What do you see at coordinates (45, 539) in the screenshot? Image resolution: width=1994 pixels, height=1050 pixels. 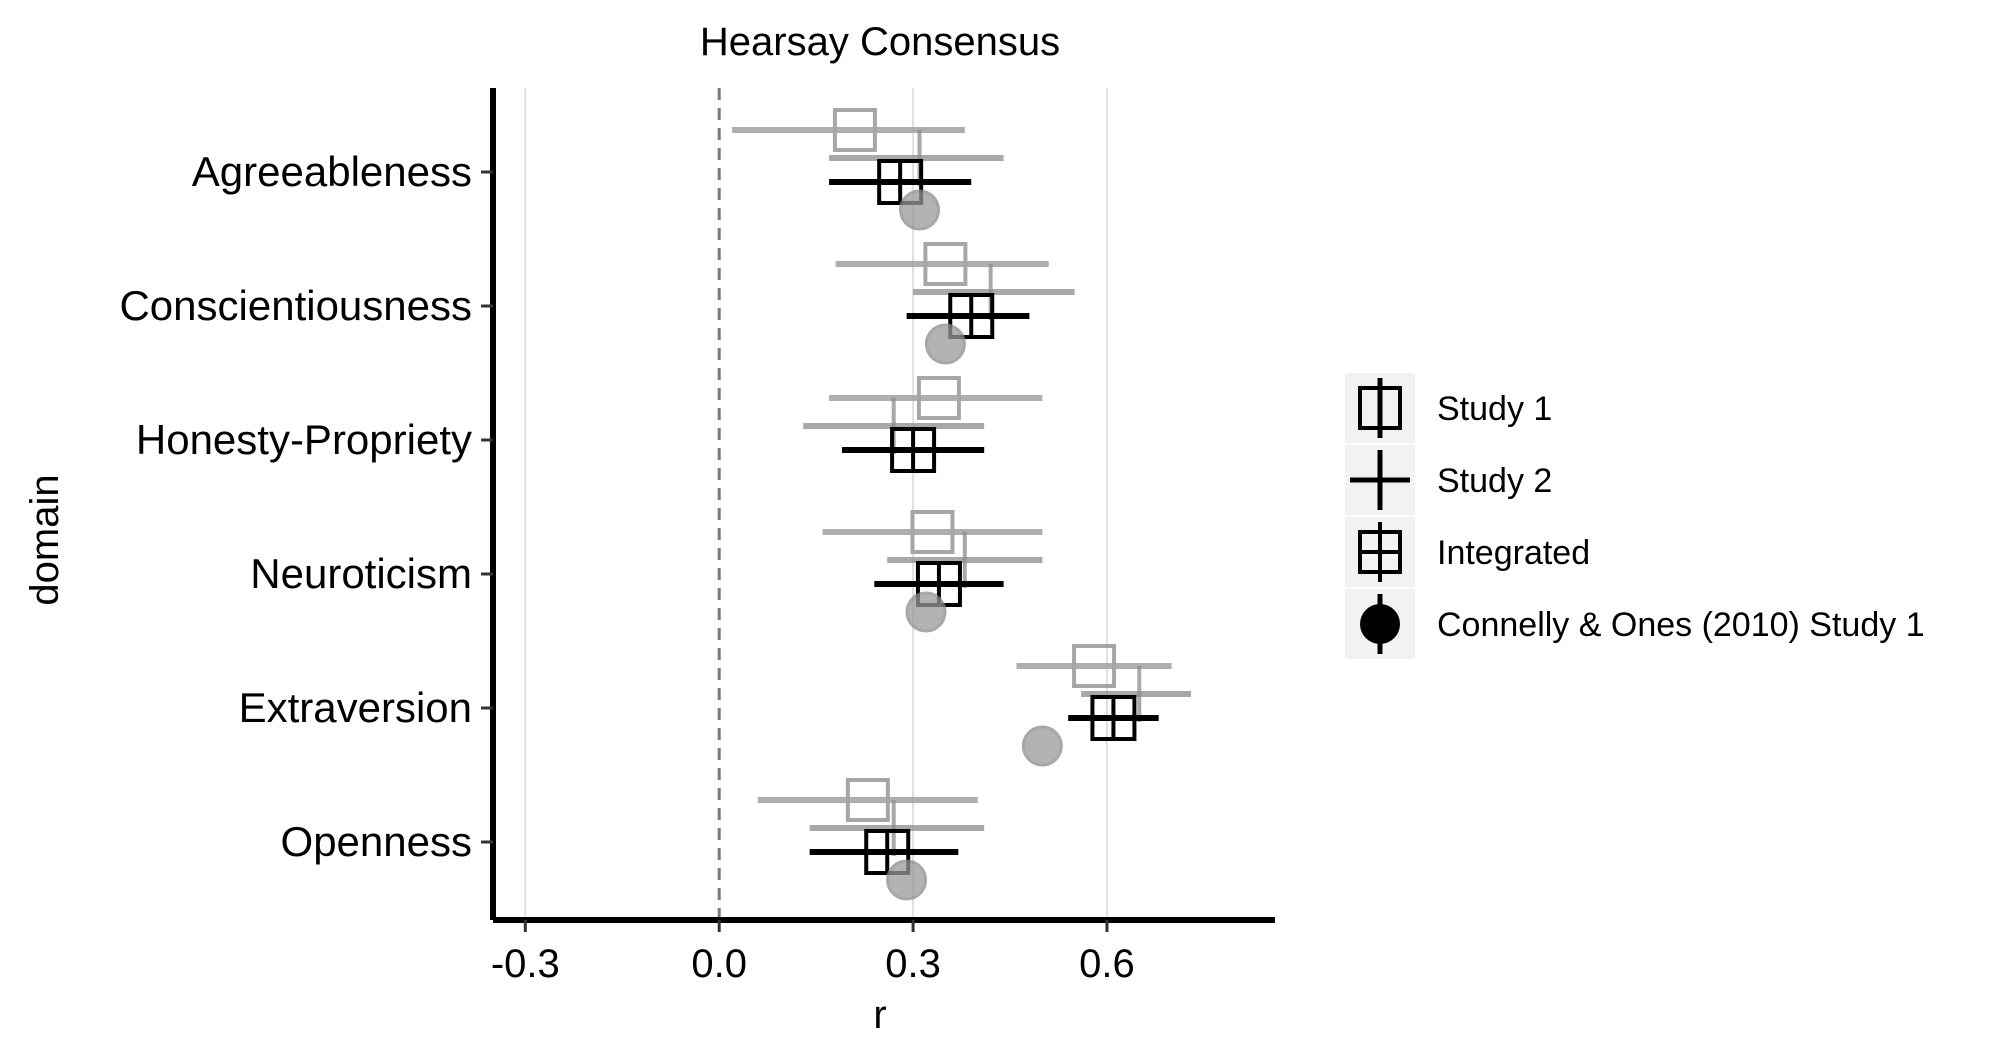 I see `y-axis-title: domain` at bounding box center [45, 539].